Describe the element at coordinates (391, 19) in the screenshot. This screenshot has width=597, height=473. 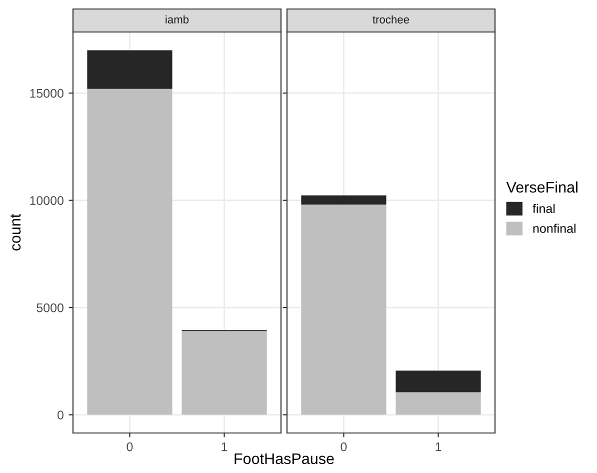
I see `chart-title: trochee` at that location.